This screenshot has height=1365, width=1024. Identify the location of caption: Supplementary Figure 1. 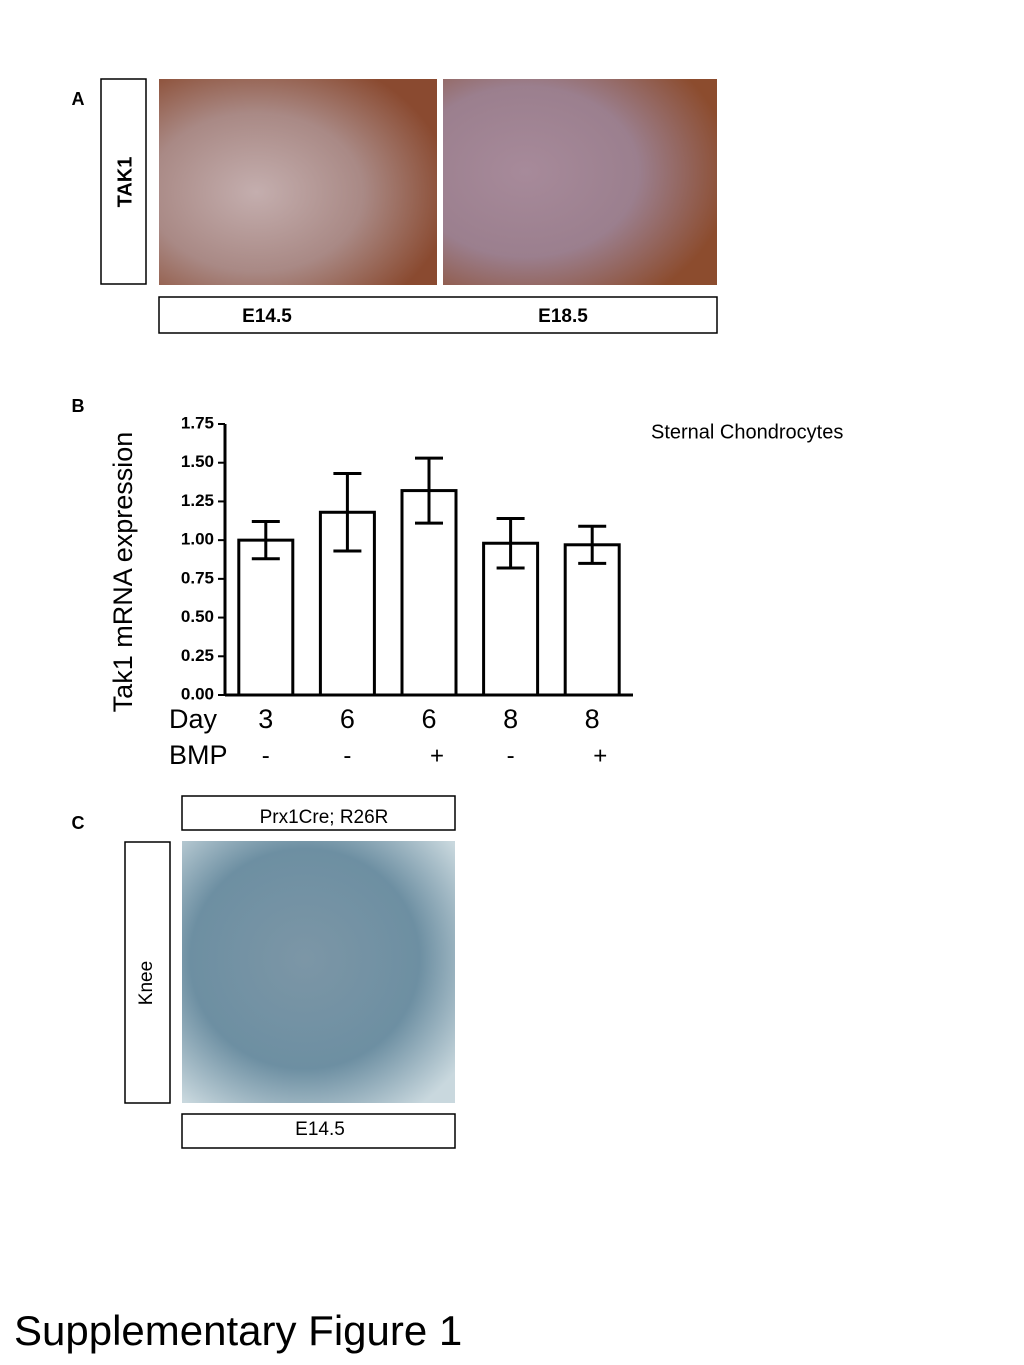
(238, 1330).